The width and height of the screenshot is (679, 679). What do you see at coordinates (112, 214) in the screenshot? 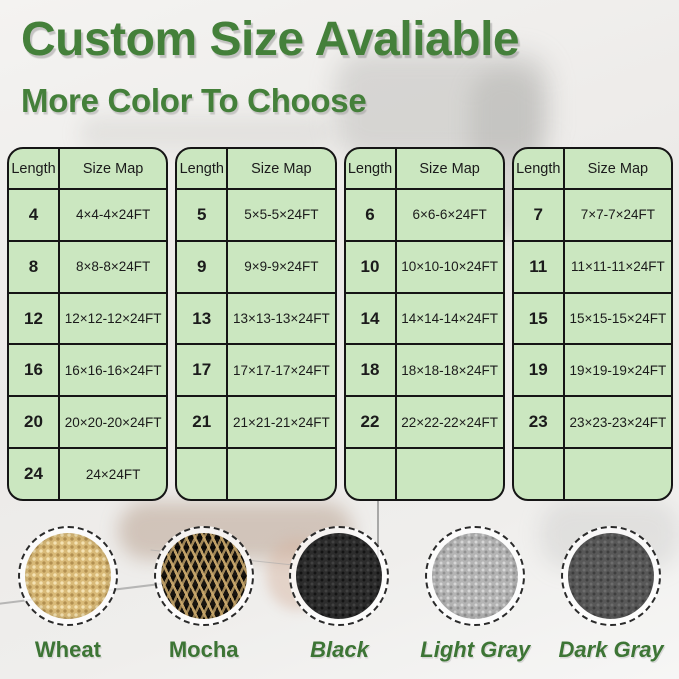
I see `size-map-cell: 4×4-4×24FT` at bounding box center [112, 214].